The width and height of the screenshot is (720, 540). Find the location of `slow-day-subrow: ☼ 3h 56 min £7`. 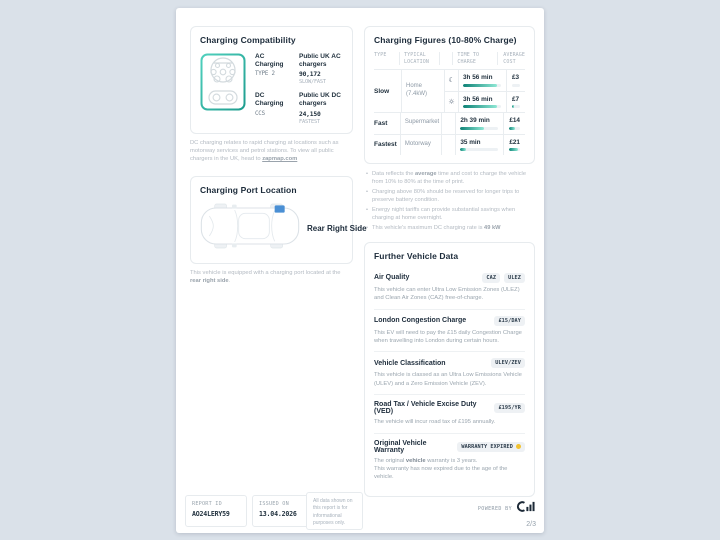

slow-day-subrow: ☼ 3h 56 min £7 is located at coordinates (484, 101).